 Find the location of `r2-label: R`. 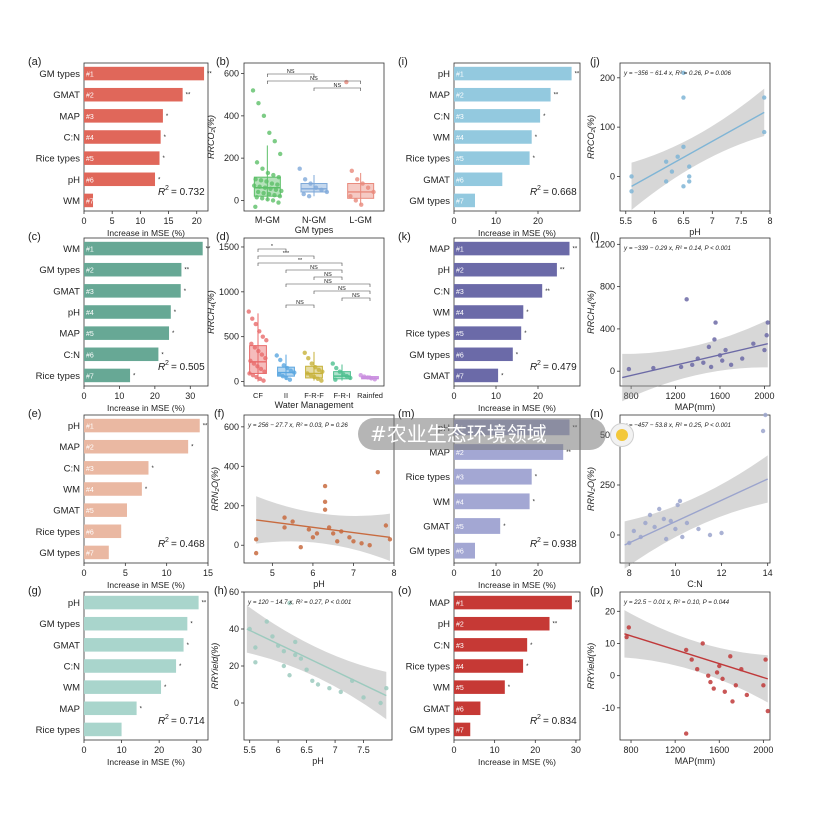

r2-label: R is located at coordinates (533, 544).